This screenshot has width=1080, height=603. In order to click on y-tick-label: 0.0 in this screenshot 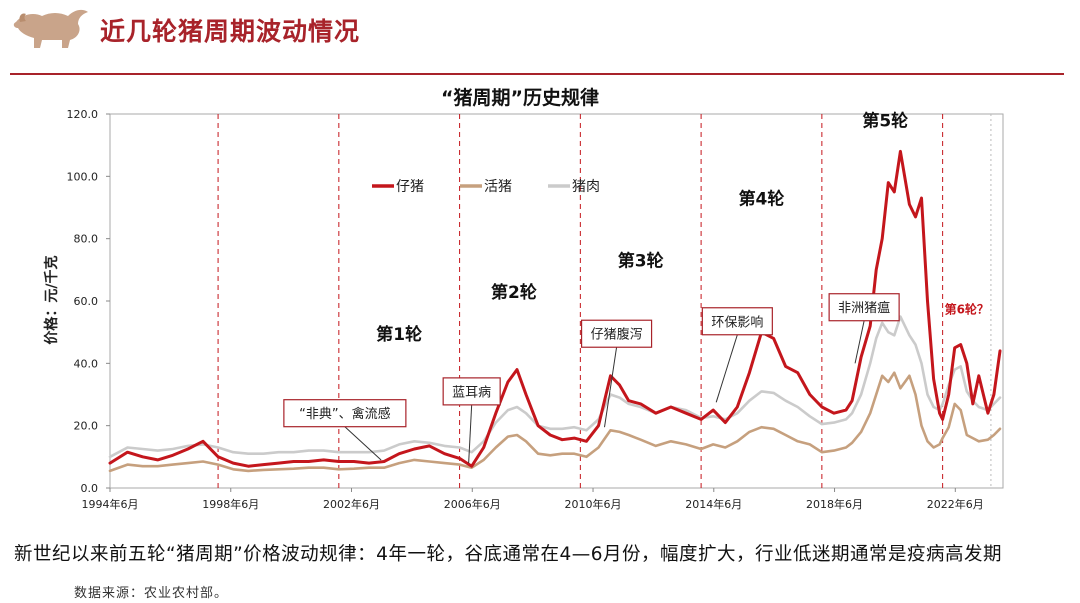, I will do `click(90, 488)`.